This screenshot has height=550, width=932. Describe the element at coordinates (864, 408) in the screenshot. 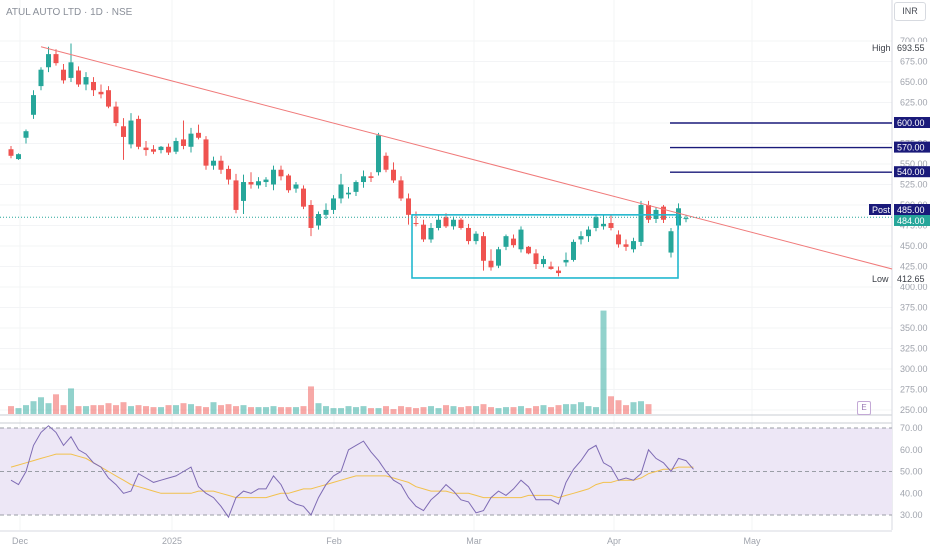

I see `events-badge: E` at that location.